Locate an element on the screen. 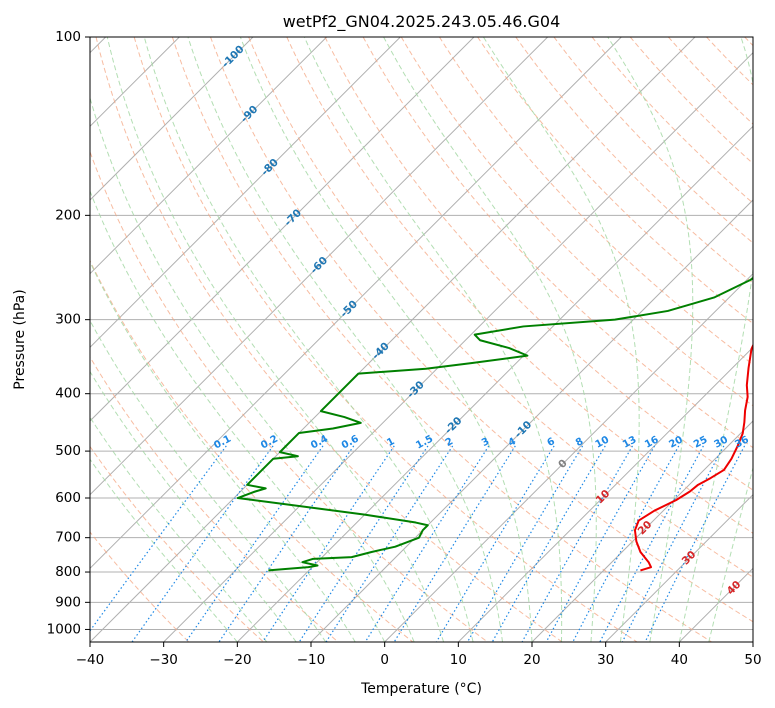 Image resolution: width=775 pixels, height=708 pixels. x-tick-label: −40 is located at coordinates (90, 660).